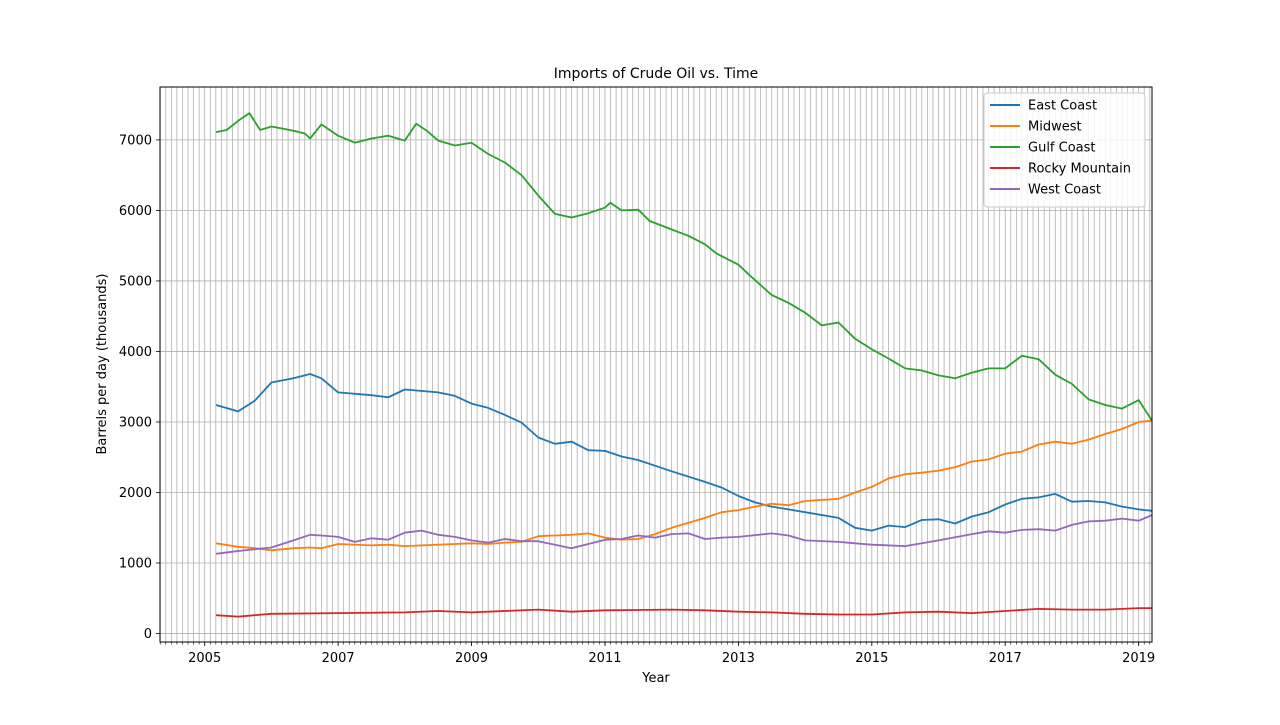 Image resolution: width=1280 pixels, height=725 pixels. Describe the element at coordinates (135, 422) in the screenshot. I see `y-tick-label: 3000` at that location.